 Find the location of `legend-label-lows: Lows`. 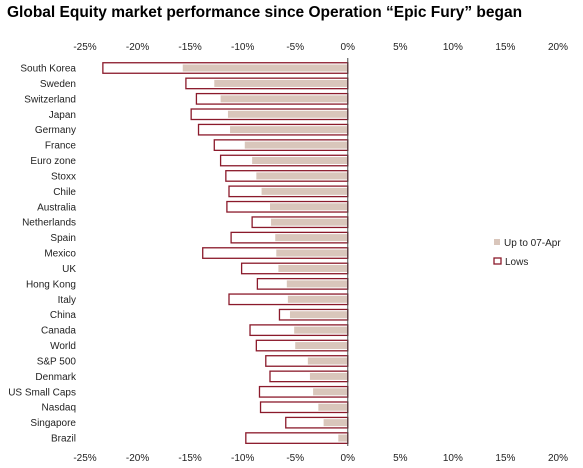

legend-label-lows: Lows is located at coordinates (516, 262).